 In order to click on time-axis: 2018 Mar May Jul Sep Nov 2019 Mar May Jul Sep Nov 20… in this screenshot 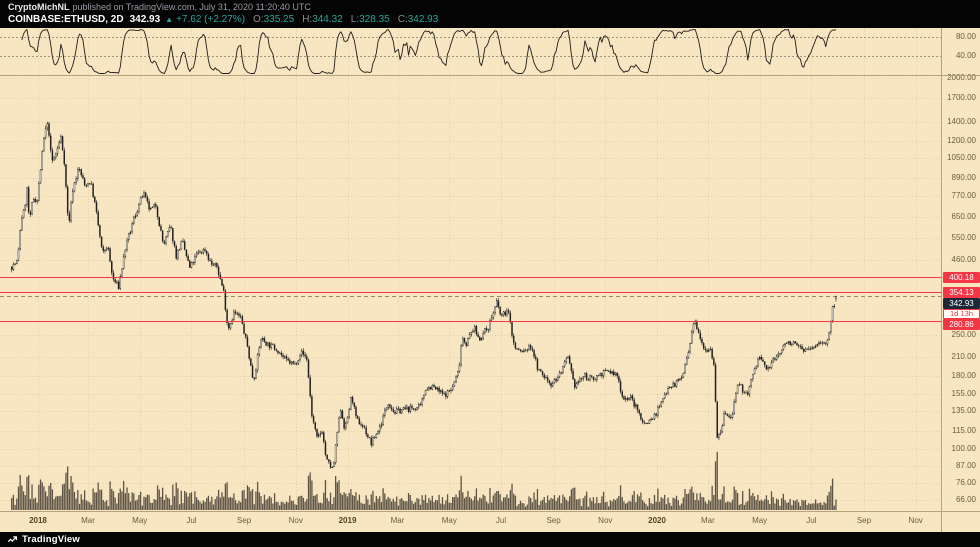, I will do `click(470, 521)`.